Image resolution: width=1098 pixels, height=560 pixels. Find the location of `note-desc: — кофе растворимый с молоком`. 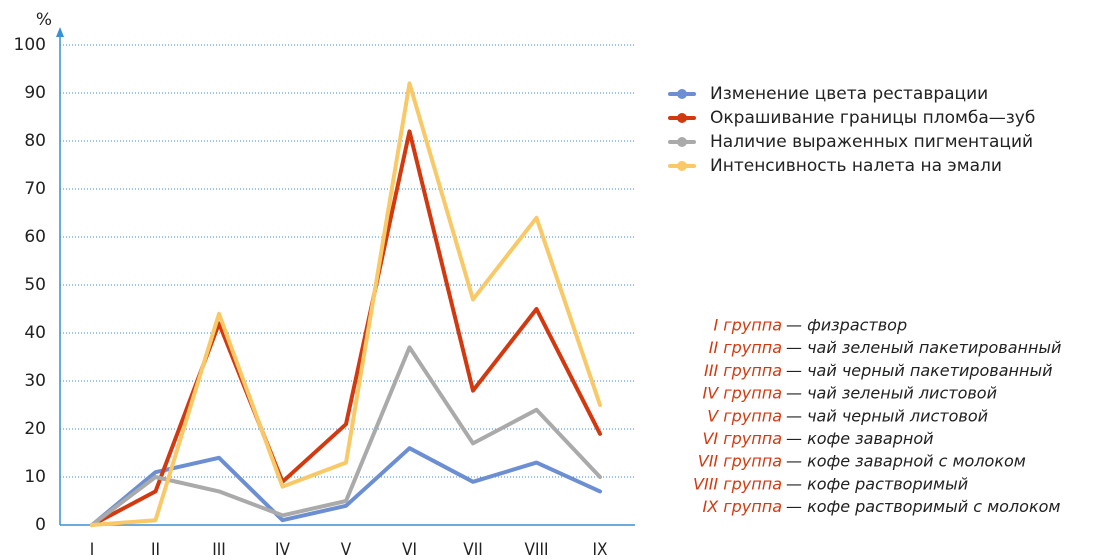

note-desc: — кофе растворимый с молоком is located at coordinates (923, 506).